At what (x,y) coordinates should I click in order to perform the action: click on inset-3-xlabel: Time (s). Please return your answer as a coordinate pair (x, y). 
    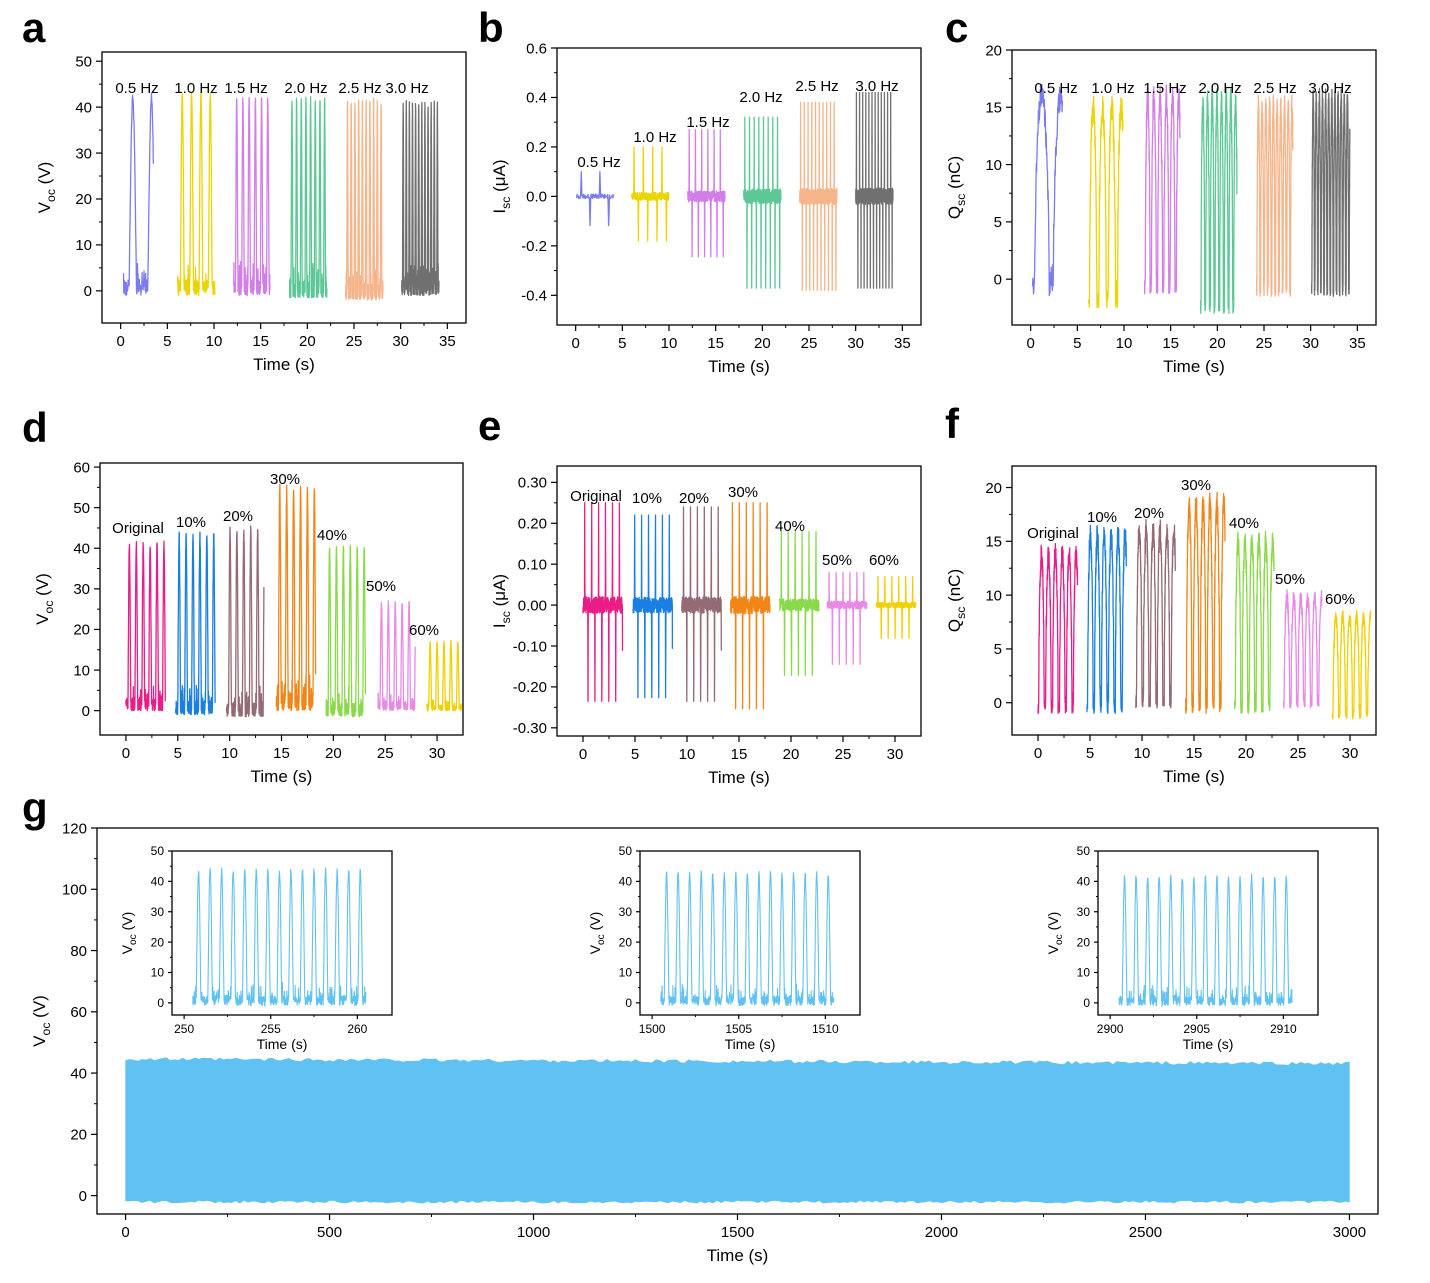
    Looking at the image, I should click on (1208, 1044).